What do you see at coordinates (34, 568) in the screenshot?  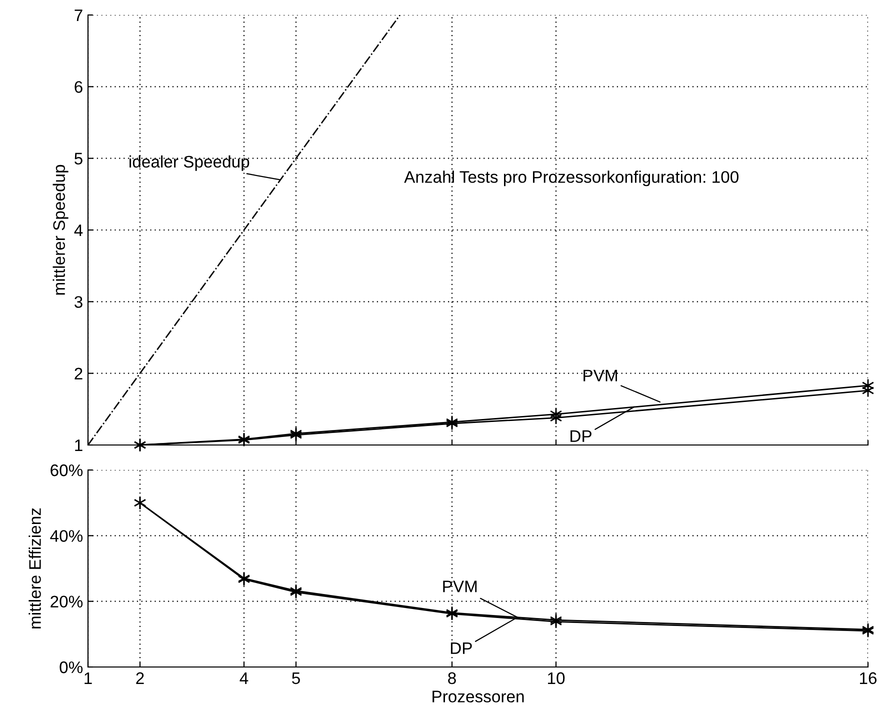 I see `y-axis-title: mittlere Effizienz` at bounding box center [34, 568].